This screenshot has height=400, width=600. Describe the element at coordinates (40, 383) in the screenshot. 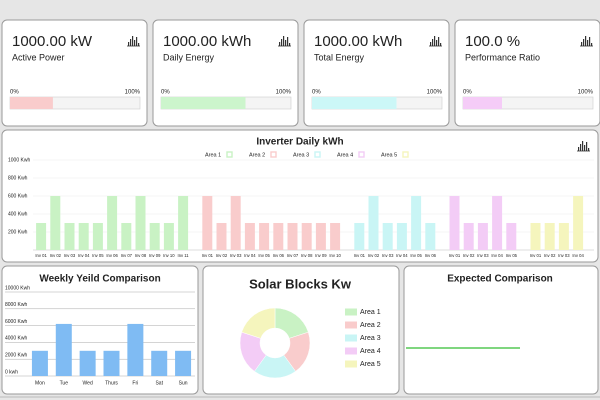

I see `x-tick-label: Mon` at that location.